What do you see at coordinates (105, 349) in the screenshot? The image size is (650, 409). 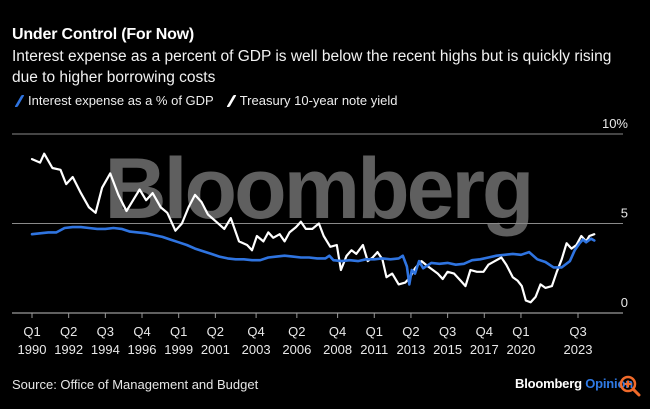 I see `x-tick-year: 1994` at bounding box center [105, 349].